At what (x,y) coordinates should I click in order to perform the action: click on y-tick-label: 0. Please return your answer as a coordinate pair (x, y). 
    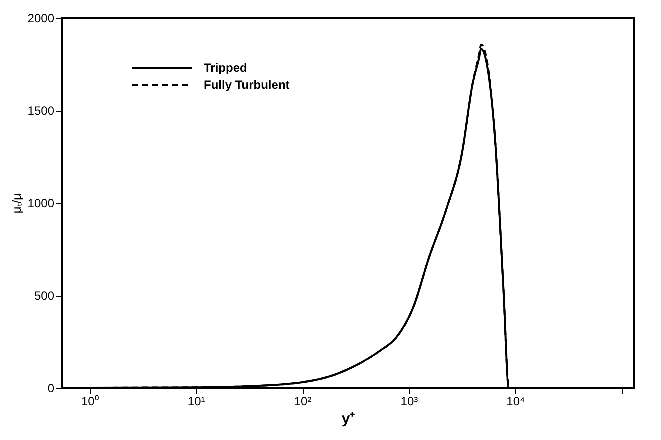
    Looking at the image, I should click on (51, 389).